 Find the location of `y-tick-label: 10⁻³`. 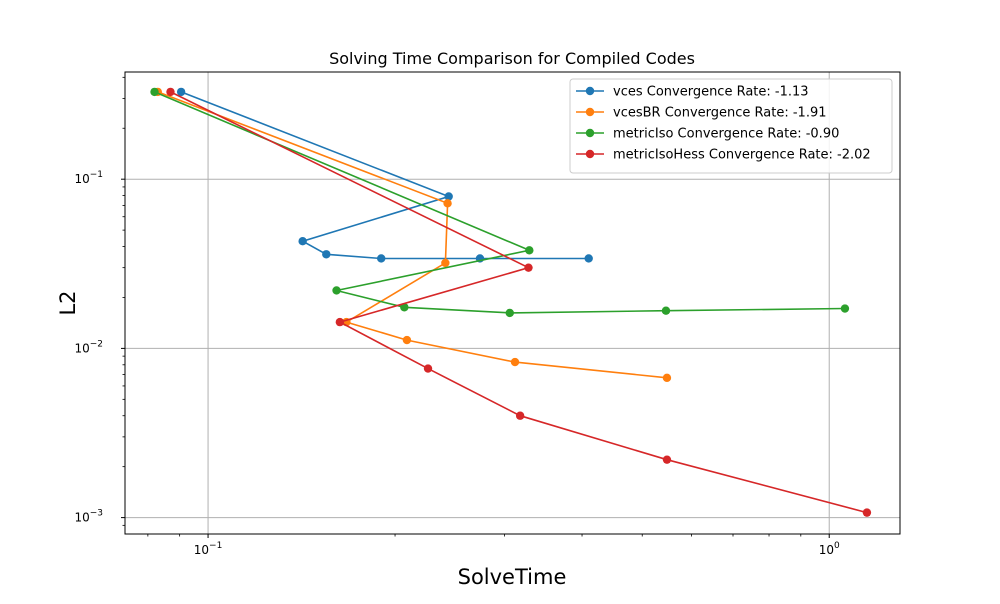

y-tick-label: 10⁻³ is located at coordinates (88, 517).